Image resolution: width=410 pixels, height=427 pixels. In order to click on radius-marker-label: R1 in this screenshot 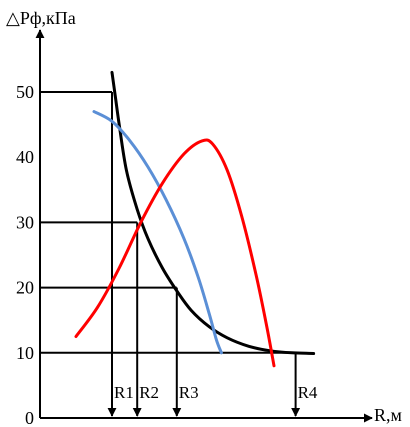, I will do `click(124, 392)`.